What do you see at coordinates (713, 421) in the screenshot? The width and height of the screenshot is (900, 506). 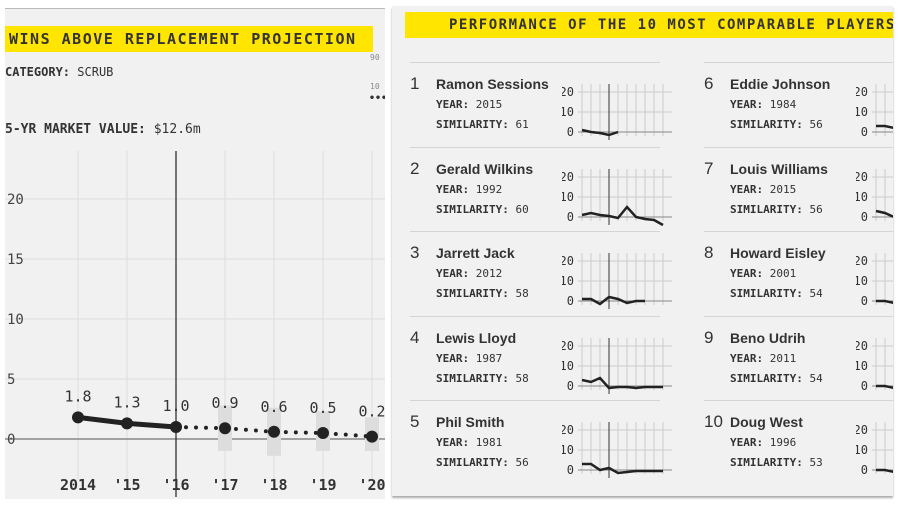 I see `player-rank: 10` at bounding box center [713, 421].